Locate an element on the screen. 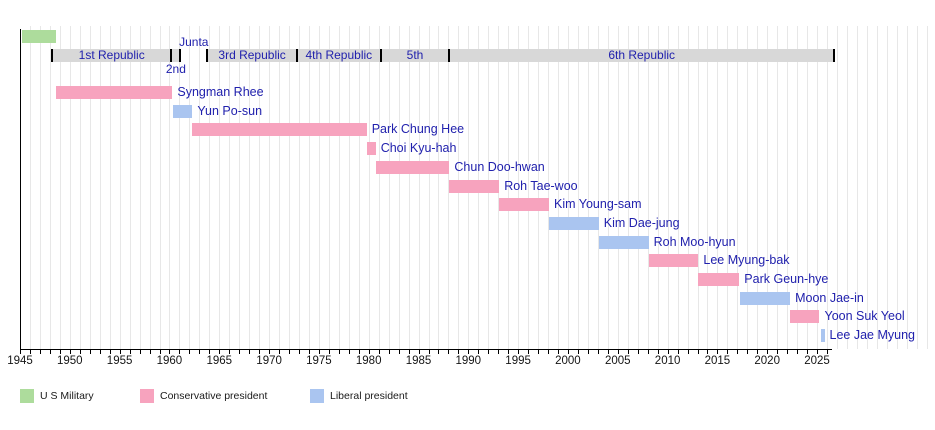 This screenshot has width=935, height=430. president-bar-choi-kyu-hah is located at coordinates (371, 148).